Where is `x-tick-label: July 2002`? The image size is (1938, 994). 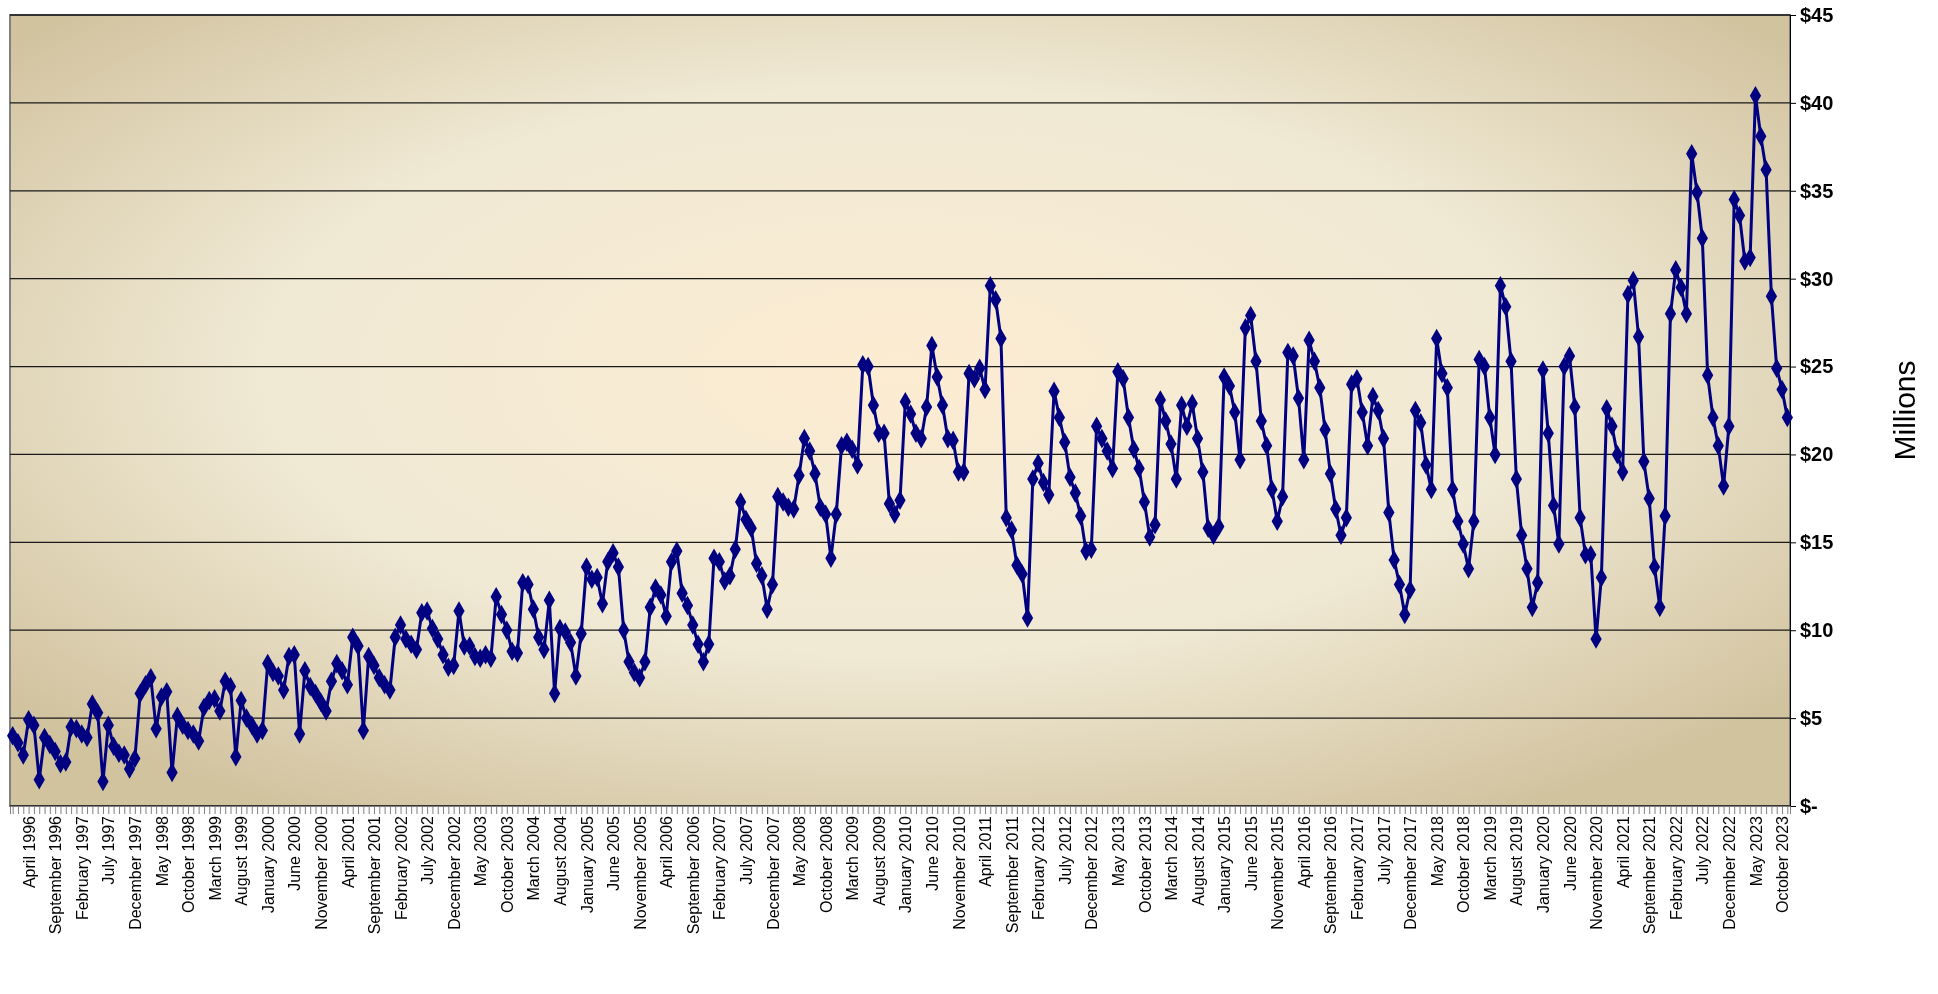 x-tick-label: July 2002 is located at coordinates (428, 850).